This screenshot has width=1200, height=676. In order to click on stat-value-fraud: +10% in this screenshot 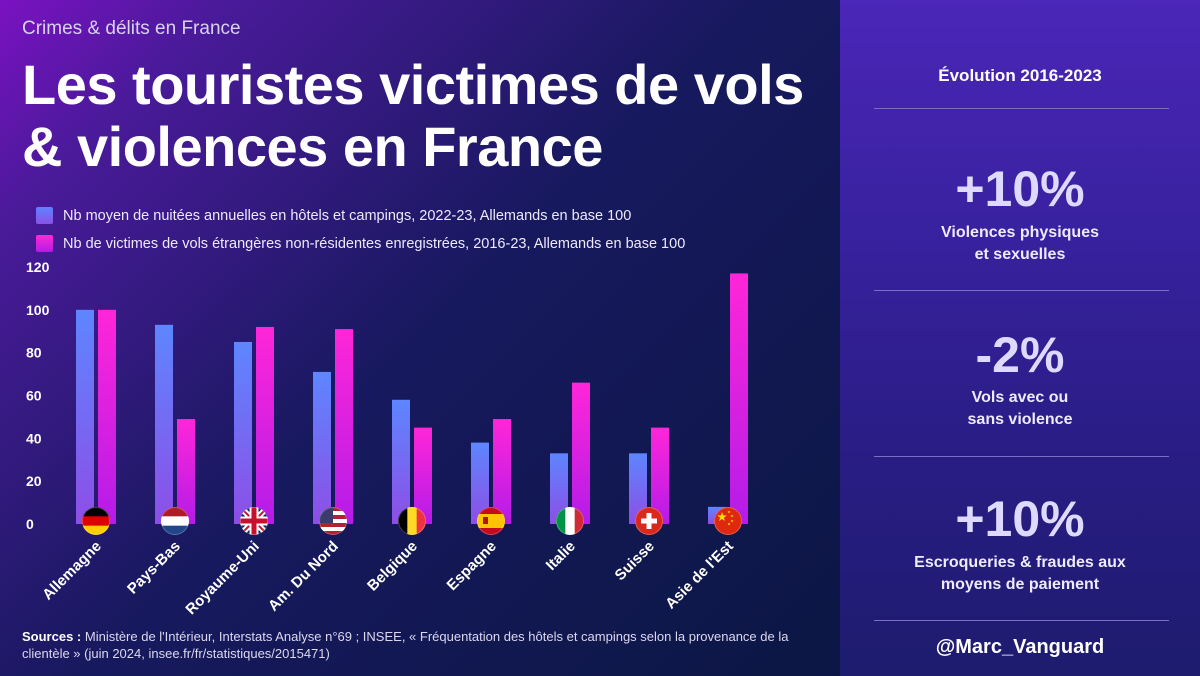, I will do `click(1020, 519)`.